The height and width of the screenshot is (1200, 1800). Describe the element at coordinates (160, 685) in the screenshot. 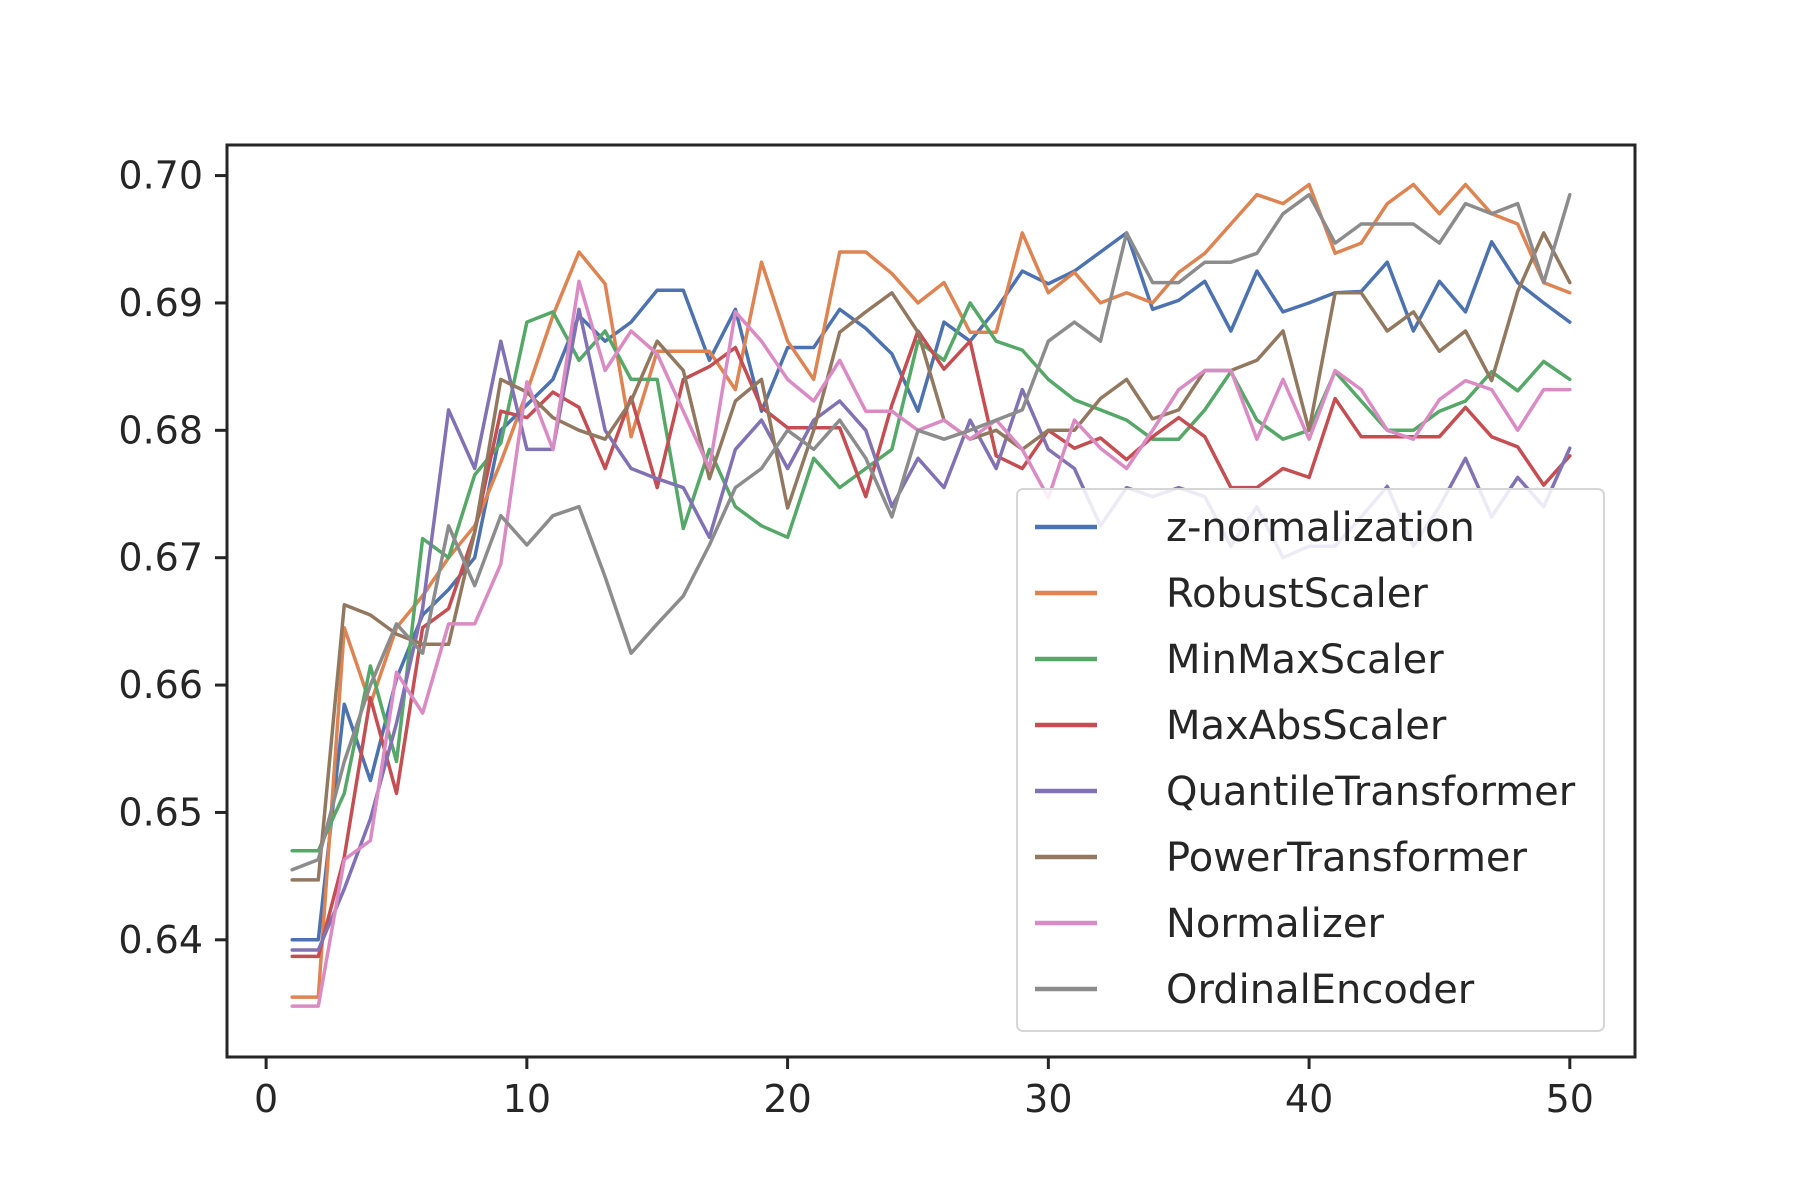

I see `y-tick-label: 0.66` at that location.